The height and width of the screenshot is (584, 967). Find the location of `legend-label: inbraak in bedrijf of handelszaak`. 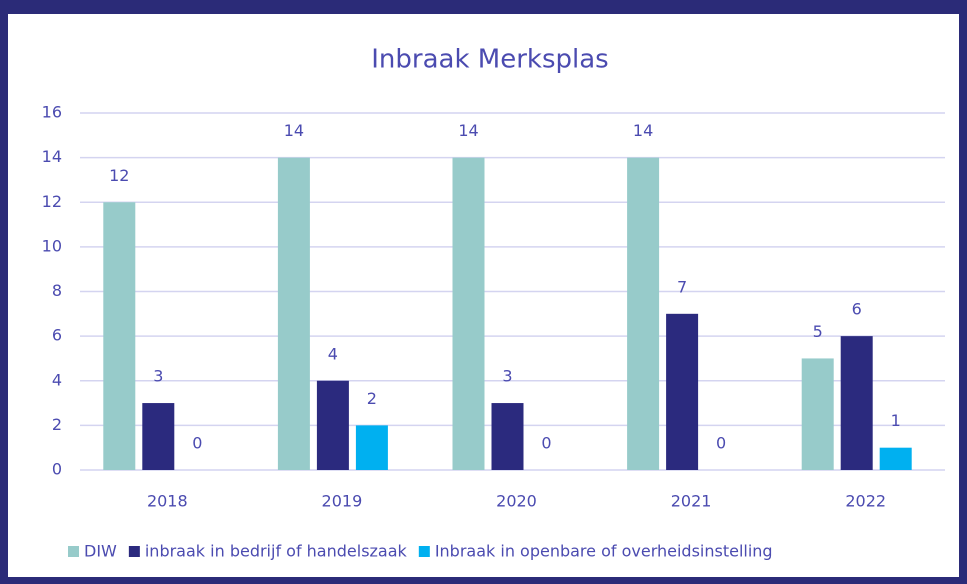

legend-label: inbraak in bedrijf of handelszaak is located at coordinates (276, 551).